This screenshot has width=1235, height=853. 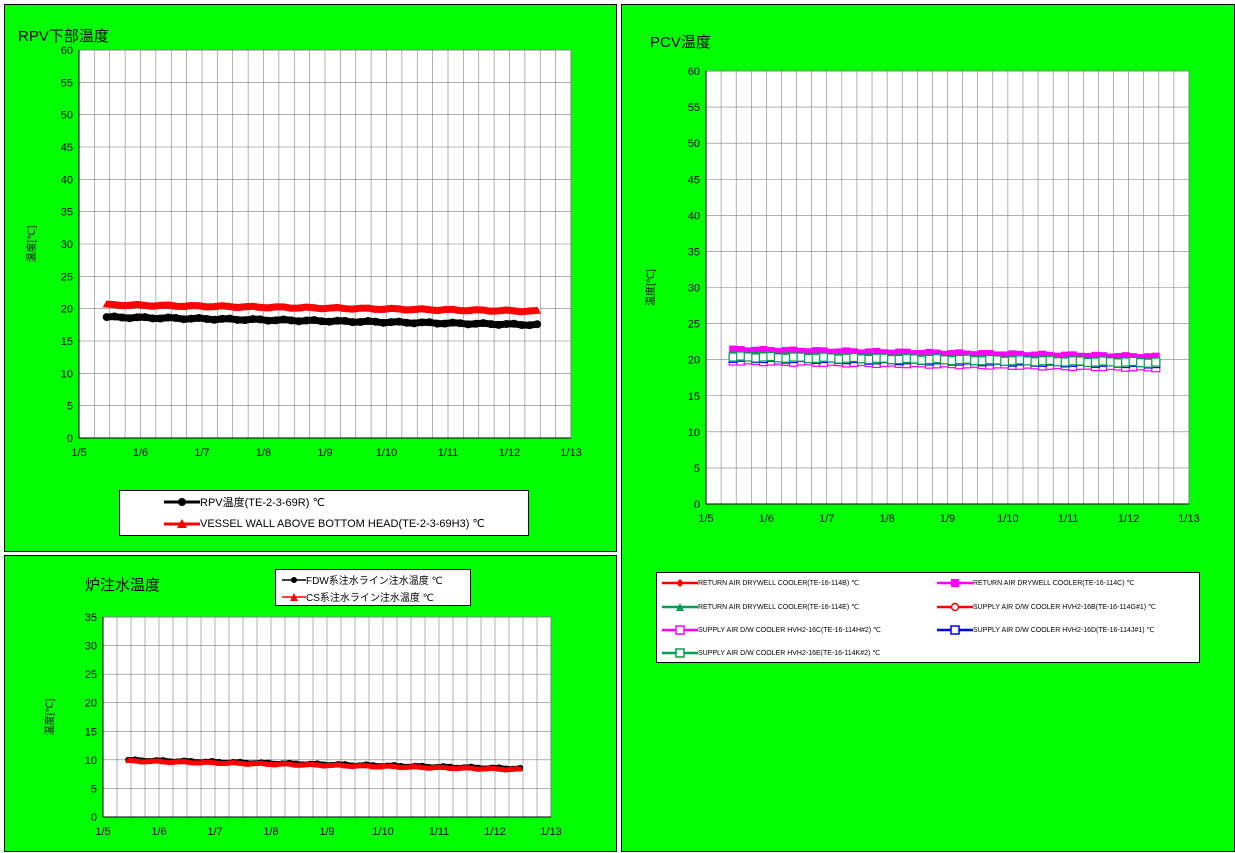 What do you see at coordinates (955, 630) in the screenshot?
I see `legend-swatch-114j` at bounding box center [955, 630].